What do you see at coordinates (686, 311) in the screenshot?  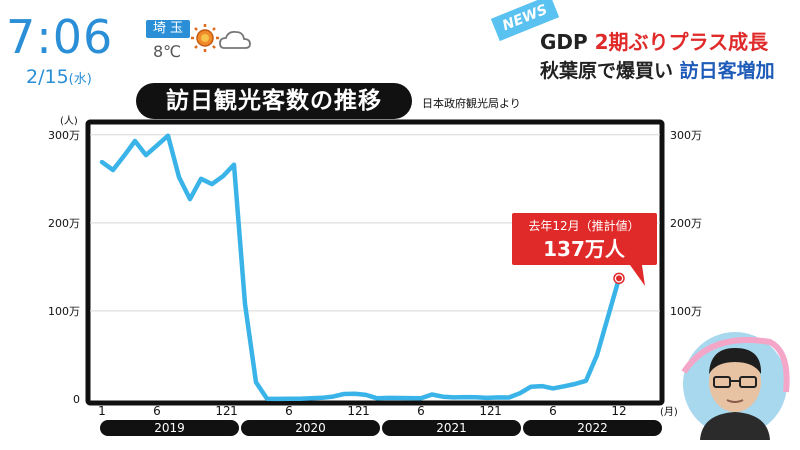 I see `right-tick-label: 100万` at bounding box center [686, 311].